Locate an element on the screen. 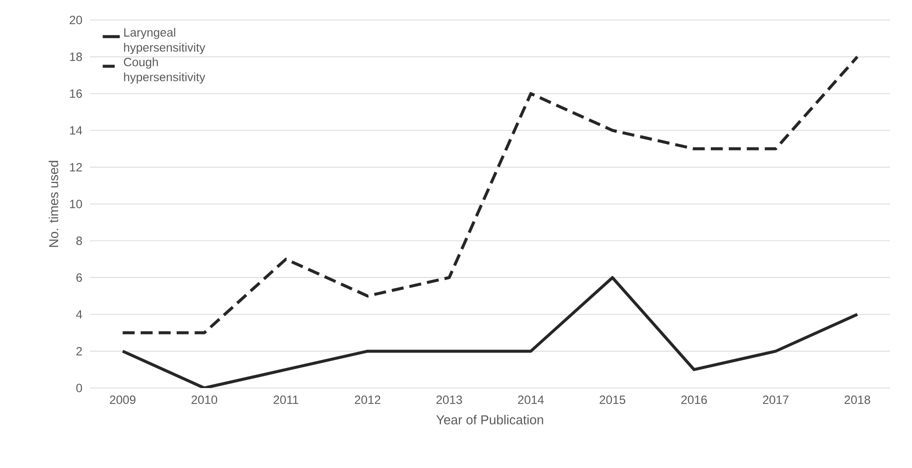 The width and height of the screenshot is (912, 468). x-tick-label: 2012 is located at coordinates (367, 400).